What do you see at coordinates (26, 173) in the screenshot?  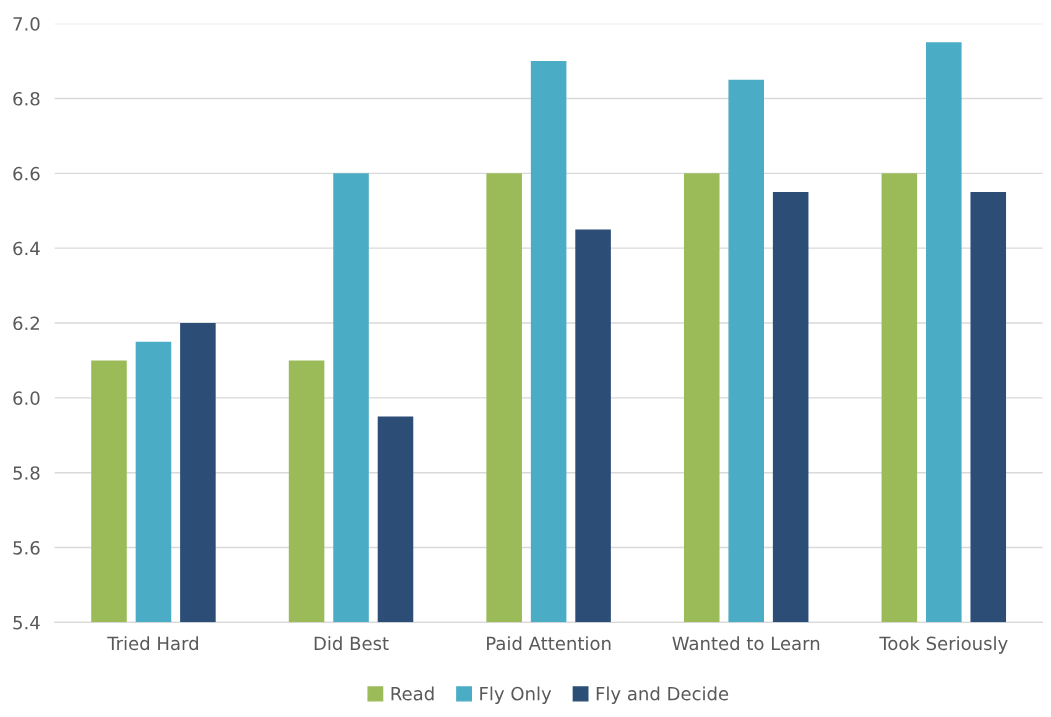 I see `y-tick-label: 6.6` at bounding box center [26, 173].